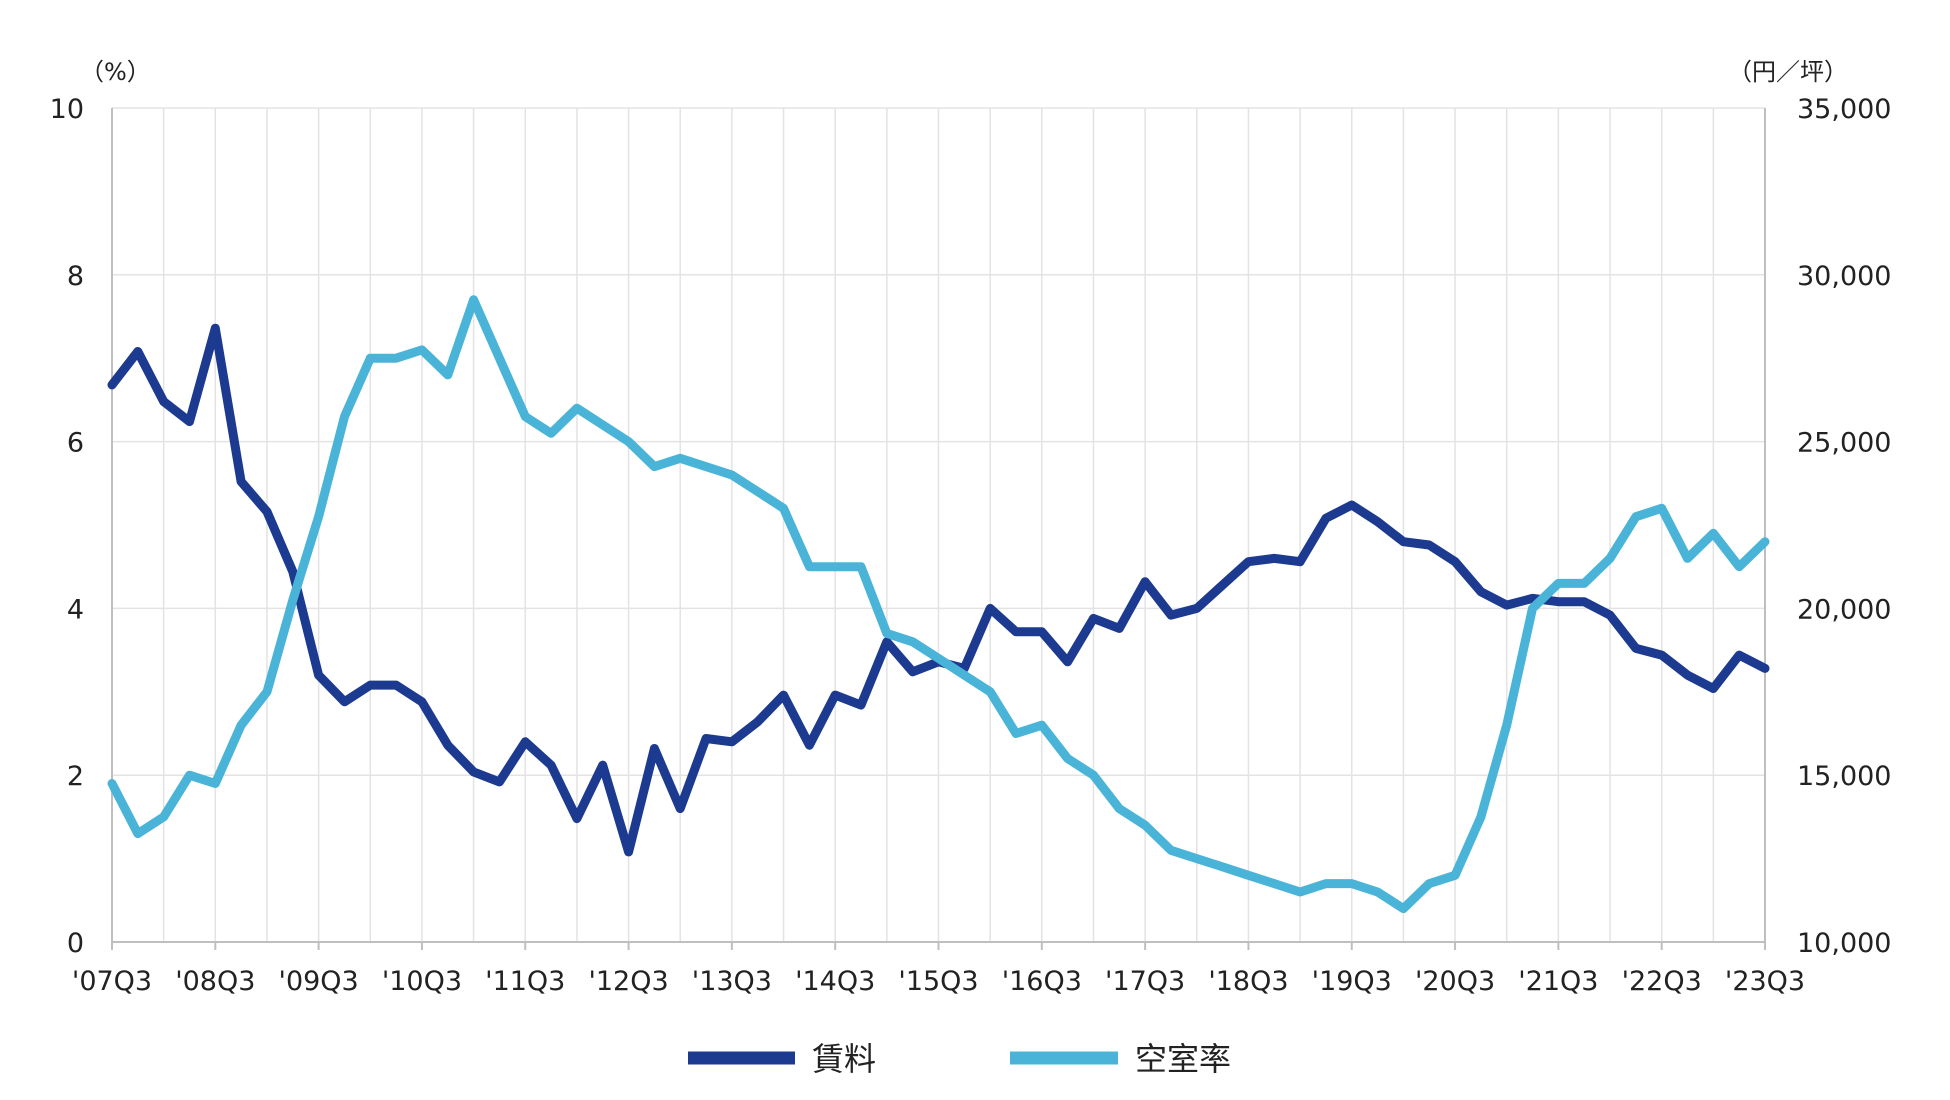 The width and height of the screenshot is (1950, 1100). Describe the element at coordinates (75, 443) in the screenshot. I see `left-tick-label: 6` at that location.